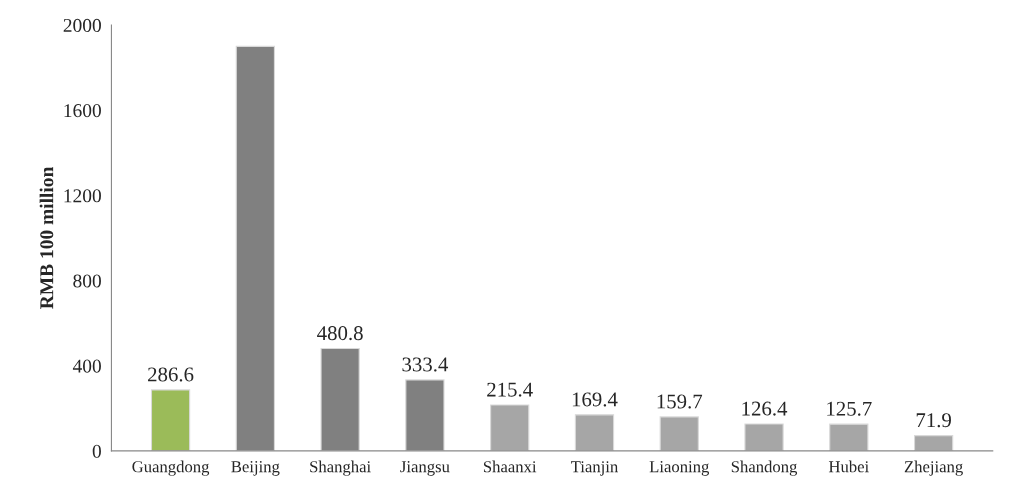 This screenshot has height=501, width=1013. Describe the element at coordinates (933, 468) in the screenshot. I see `x-tick-label: Zhejiang` at that location.